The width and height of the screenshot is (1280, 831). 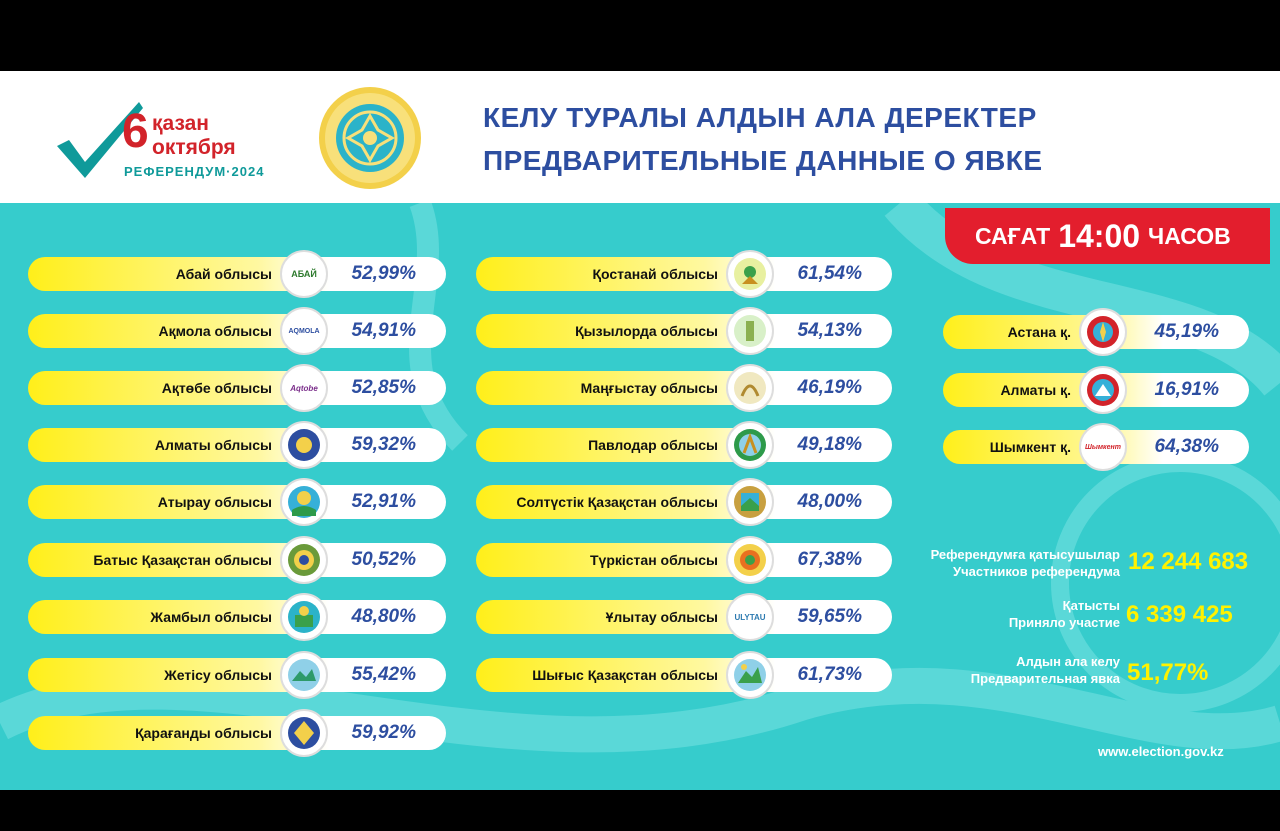 What do you see at coordinates (383, 444) in the screenshot?
I see `region-pct: 59,32%` at bounding box center [383, 444].